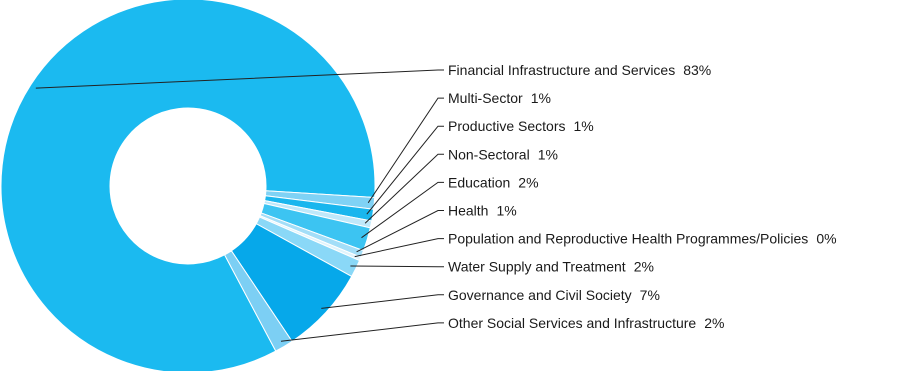 Image resolution: width=912 pixels, height=371 pixels. Describe the element at coordinates (537, 267) in the screenshot. I see `legend-label: Water Supply and Treatment` at that location.